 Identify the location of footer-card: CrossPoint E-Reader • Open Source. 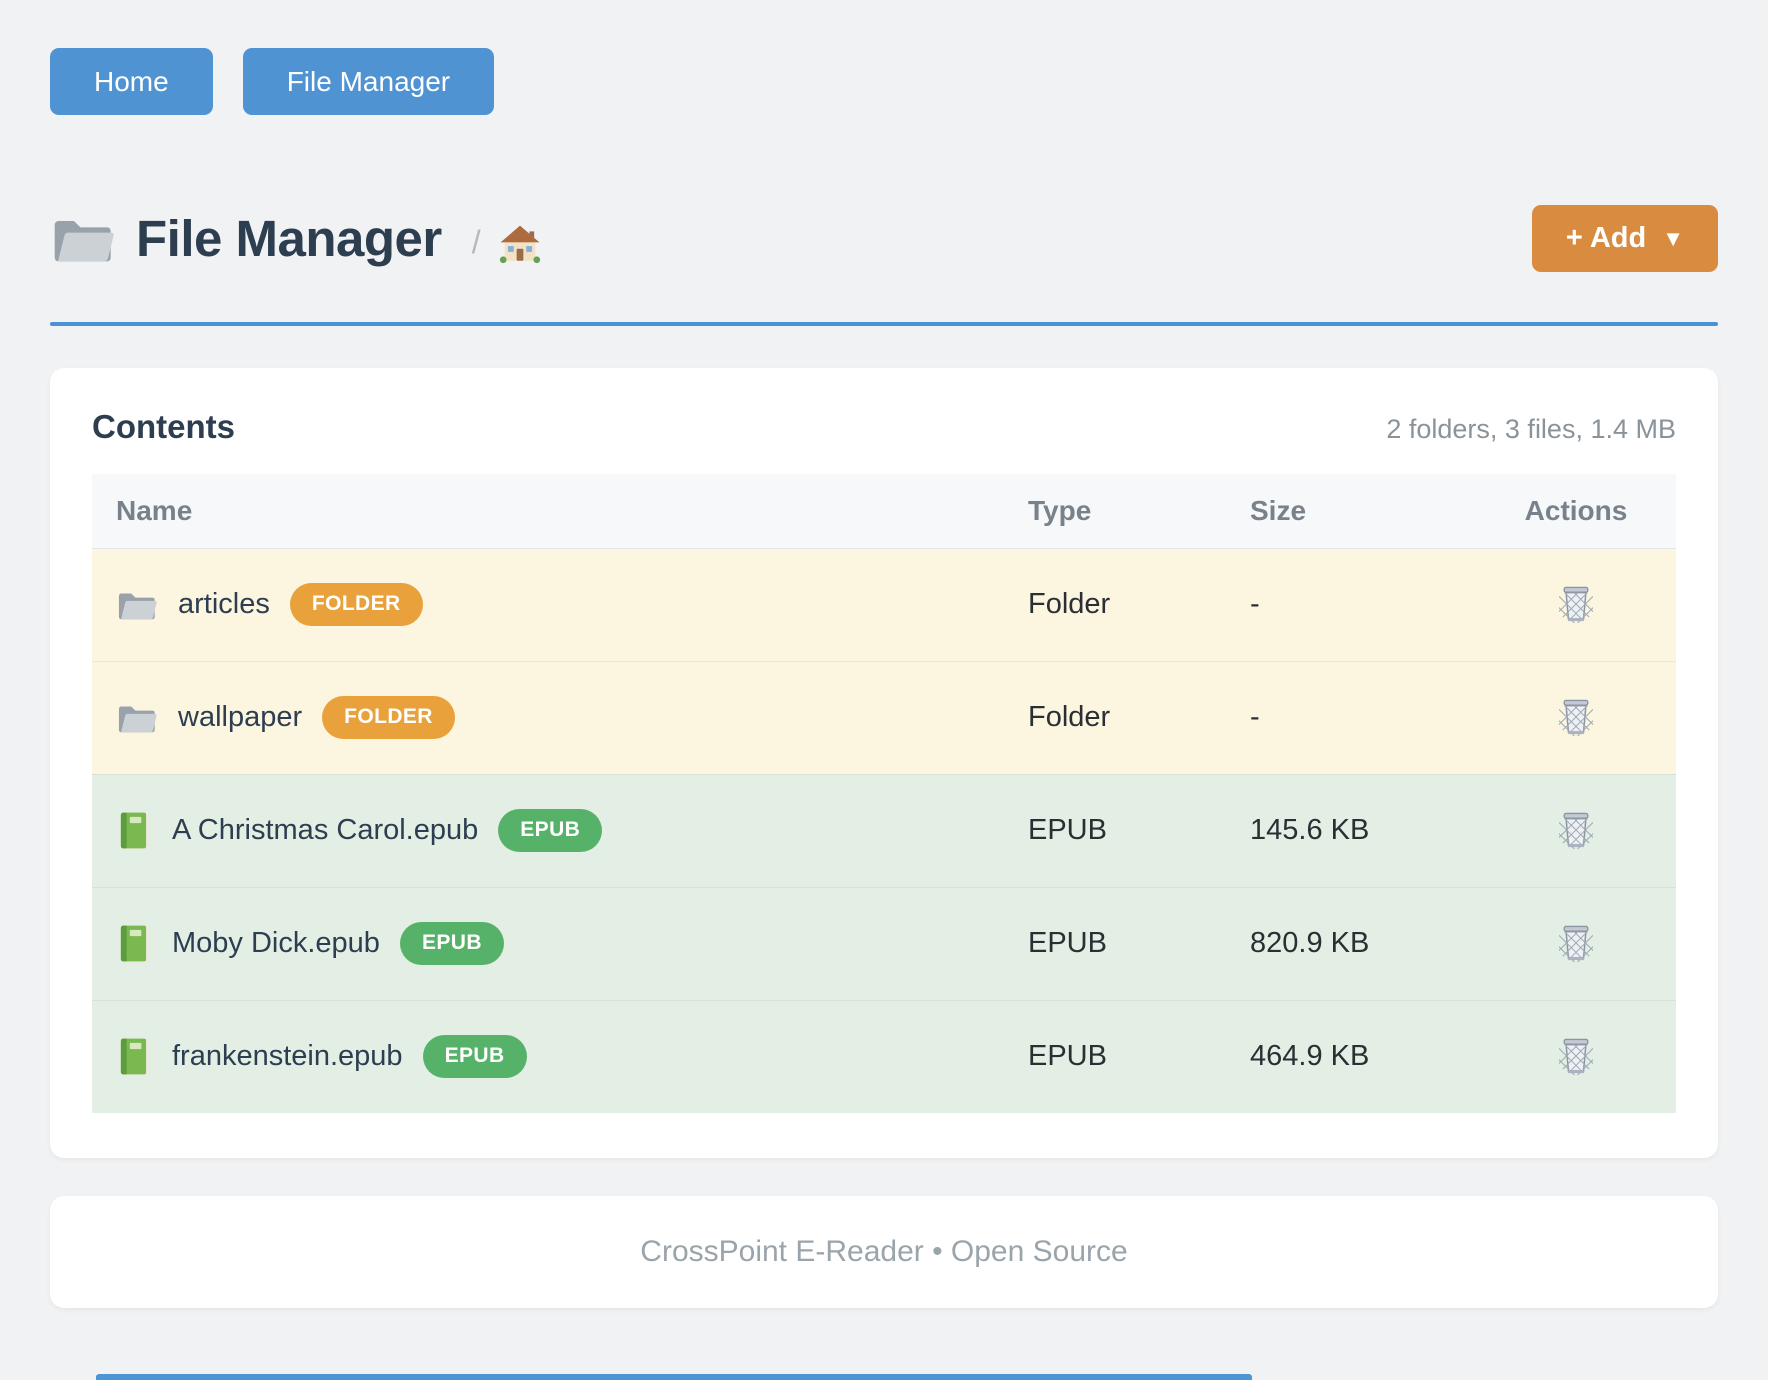
(884, 1252).